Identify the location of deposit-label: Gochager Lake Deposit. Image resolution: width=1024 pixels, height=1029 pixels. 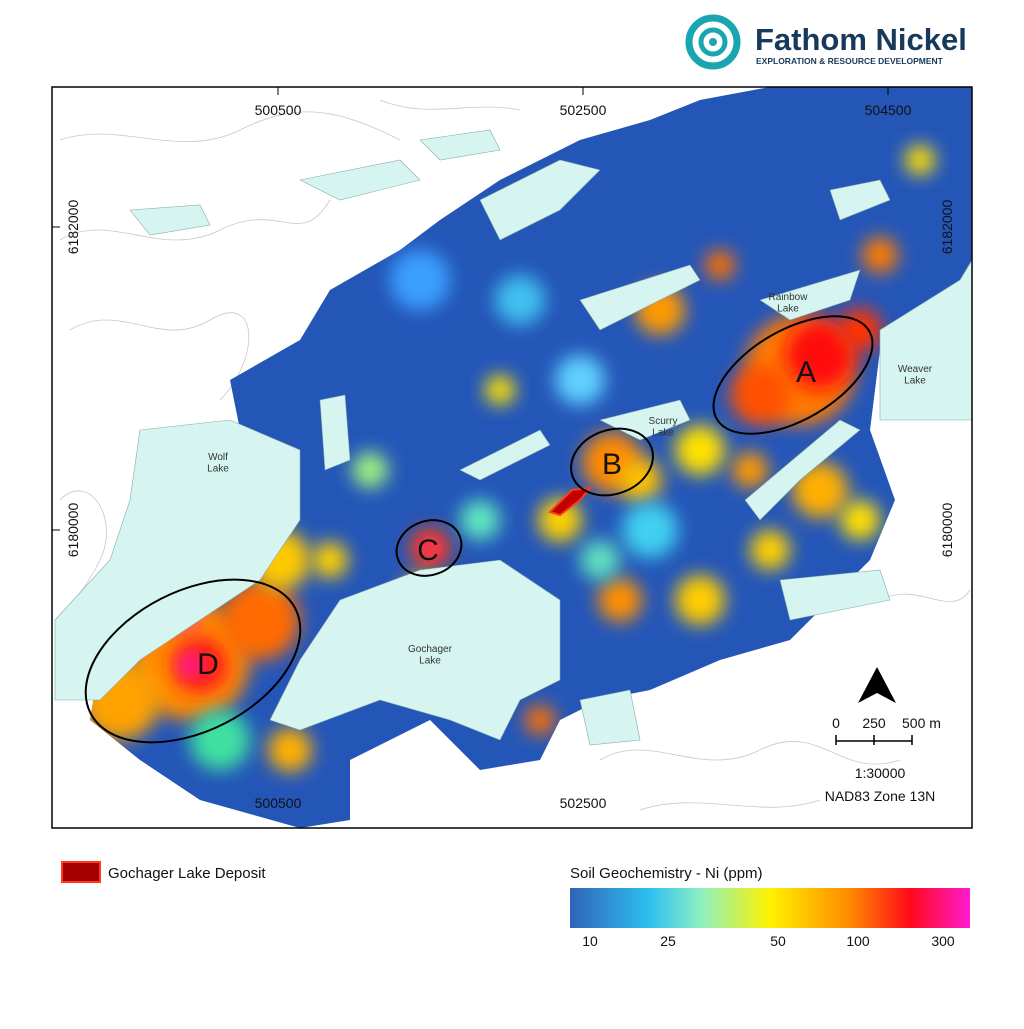
(187, 873).